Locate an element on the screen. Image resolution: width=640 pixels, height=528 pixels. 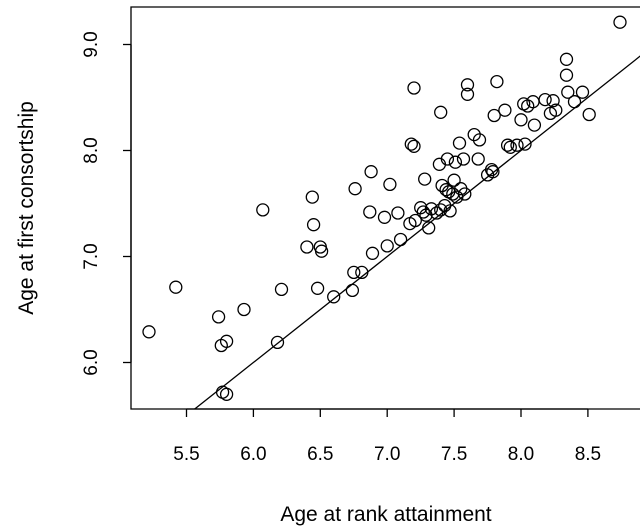
y-tick-label: 8.0 is located at coordinates (91, 150).